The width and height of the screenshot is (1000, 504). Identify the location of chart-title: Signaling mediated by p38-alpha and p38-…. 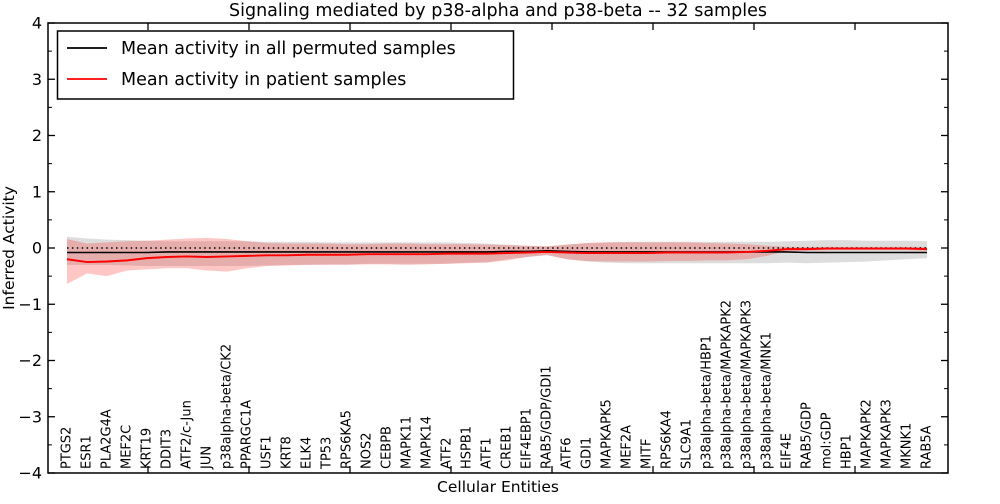
(498, 11).